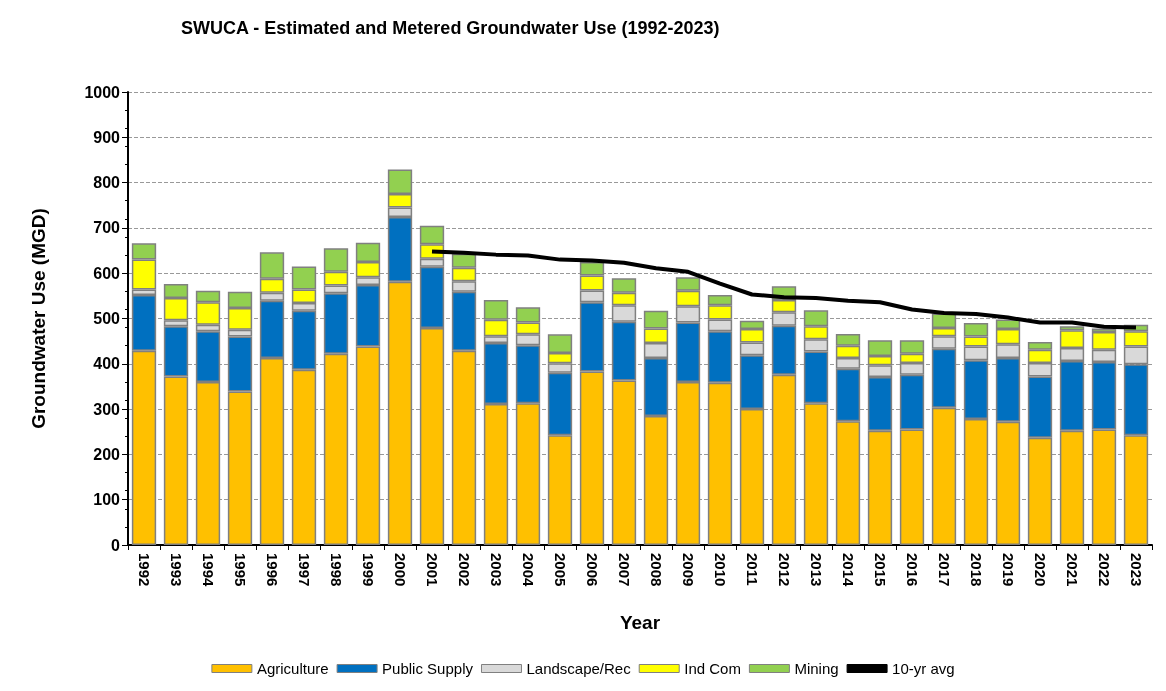  What do you see at coordinates (107, 228) in the screenshot?
I see `y-tick-label: 700` at bounding box center [107, 228].